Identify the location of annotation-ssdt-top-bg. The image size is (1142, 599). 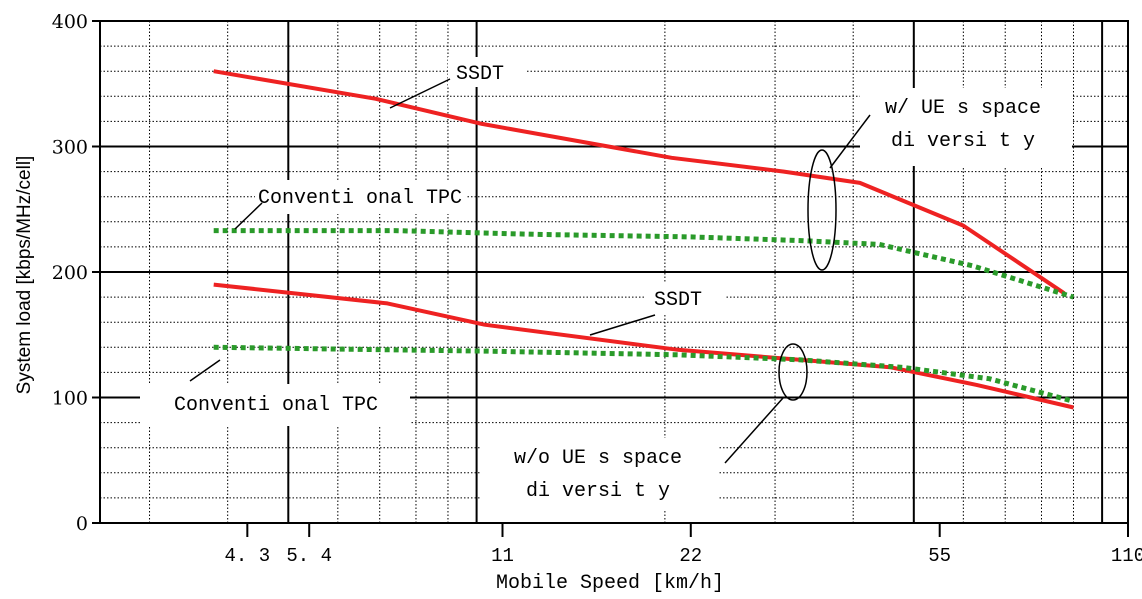
(487, 72).